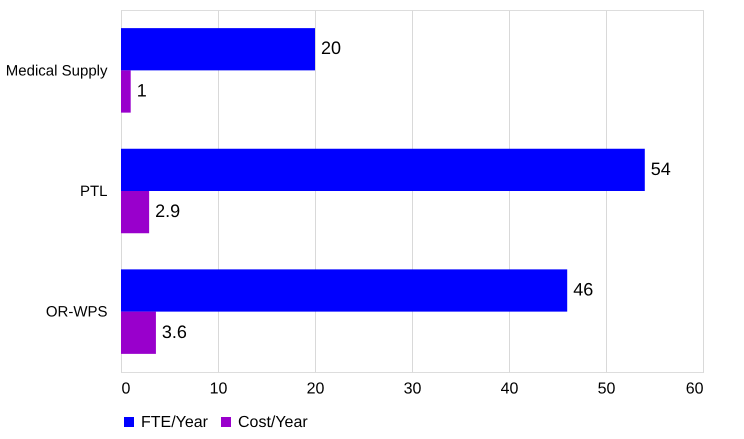  What do you see at coordinates (219, 389) in the screenshot?
I see `x-tick-label: 10` at bounding box center [219, 389].